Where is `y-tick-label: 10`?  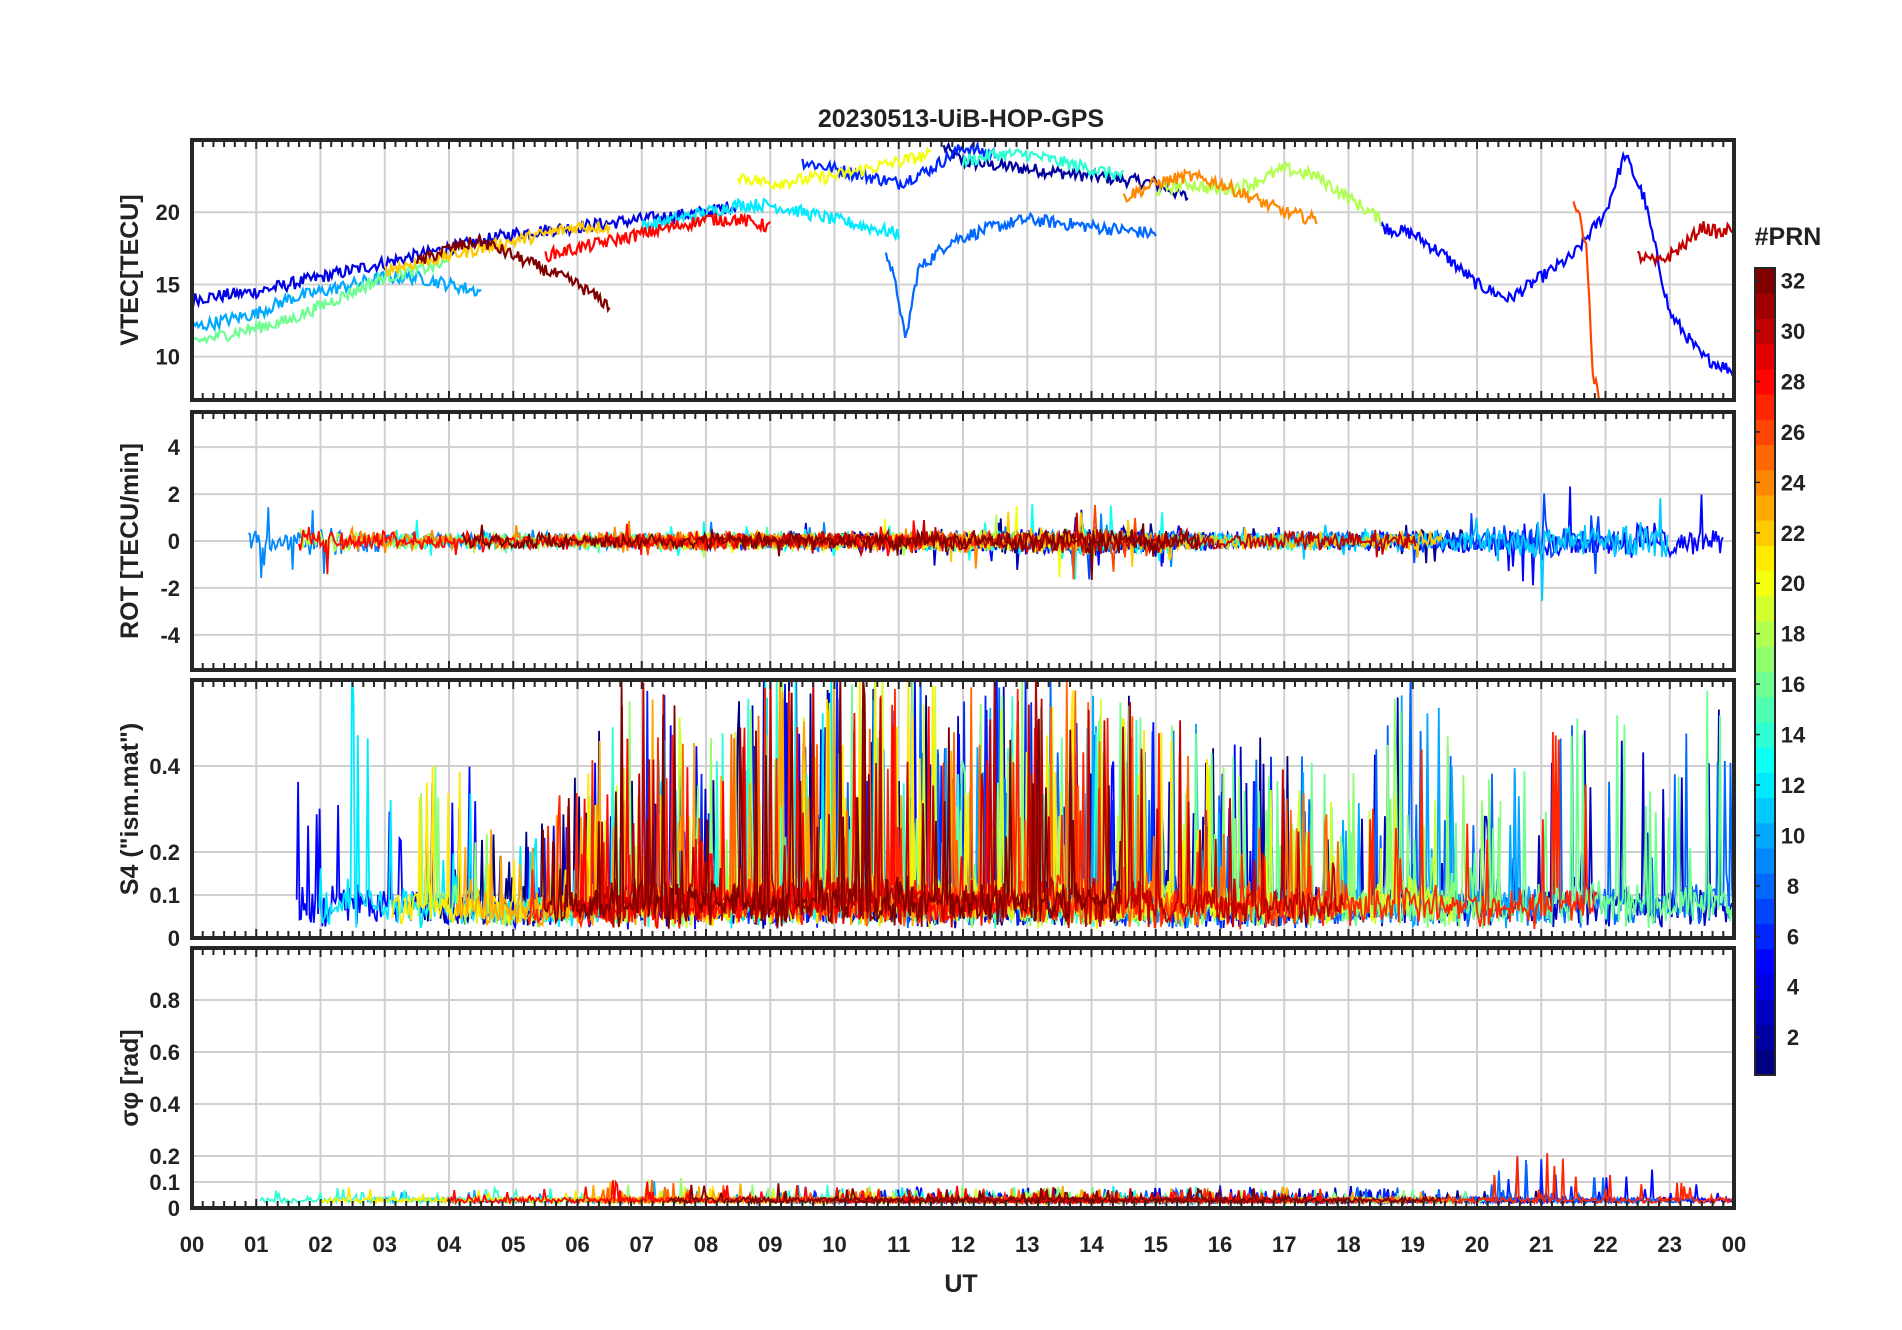 y-tick-label: 10 is located at coordinates (168, 357).